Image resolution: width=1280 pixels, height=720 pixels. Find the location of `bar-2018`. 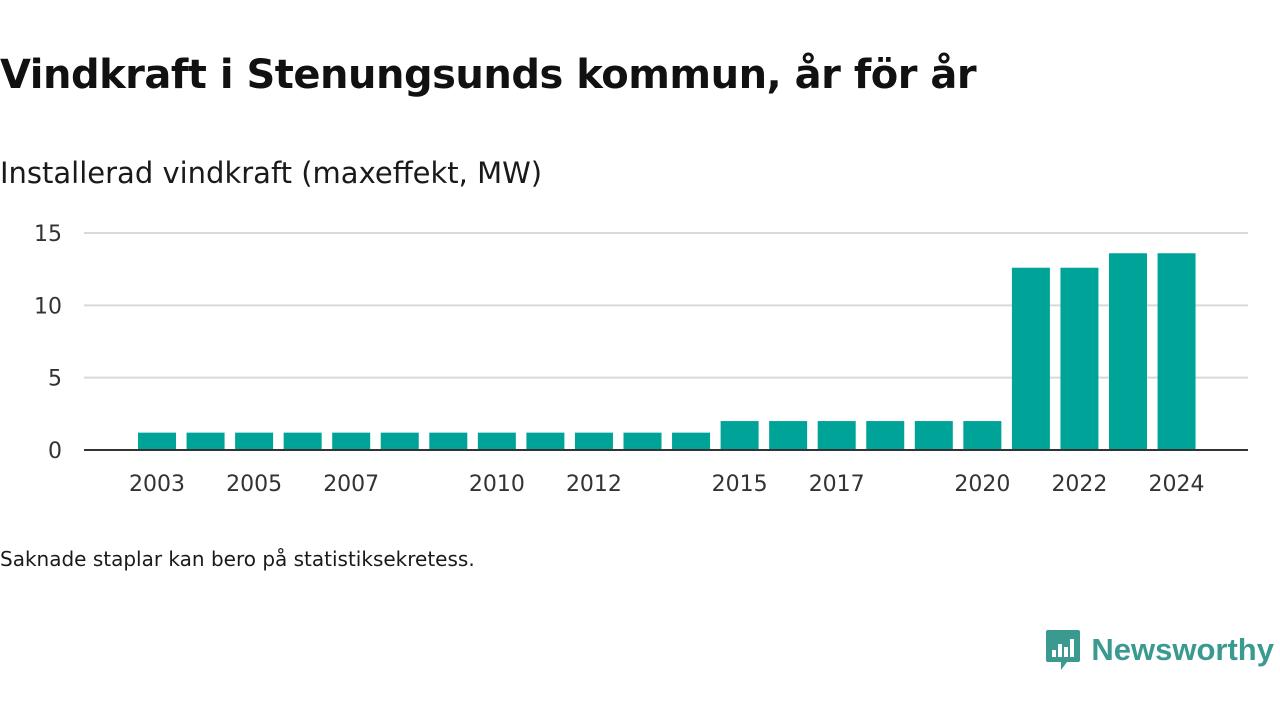

bar-2018 is located at coordinates (885, 435).